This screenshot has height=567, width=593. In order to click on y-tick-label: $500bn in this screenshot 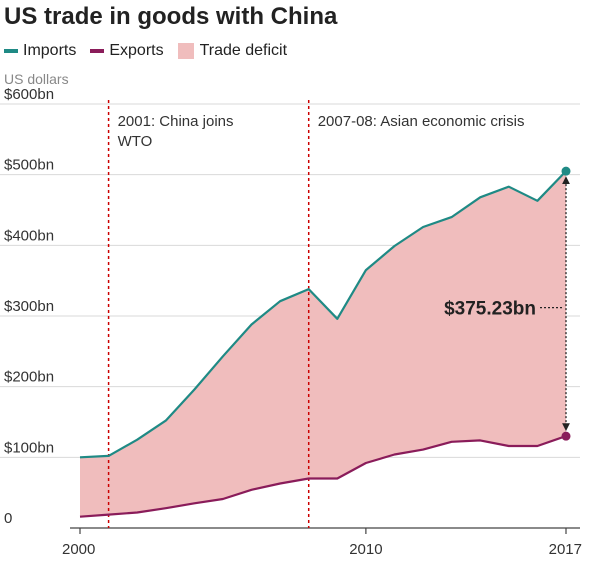, I will do `click(29, 165)`.